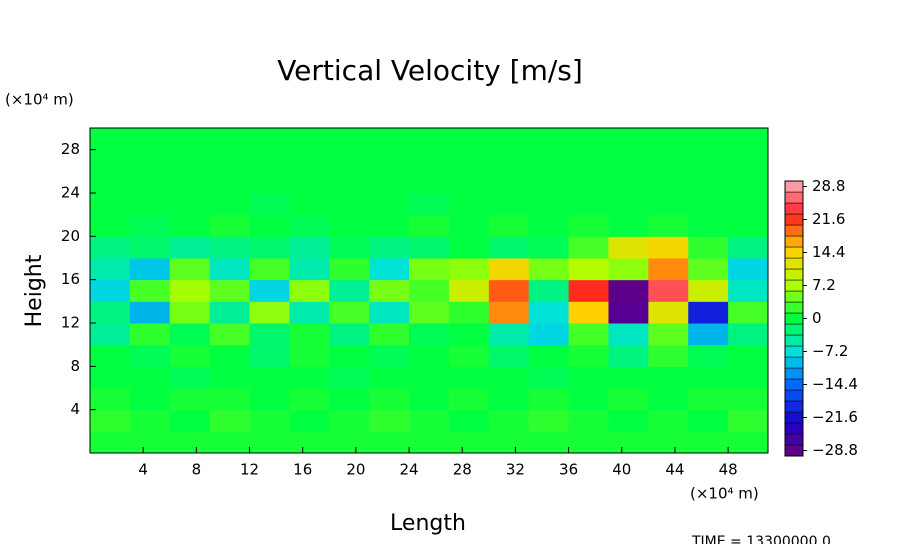 The image size is (904, 544). What do you see at coordinates (724, 494) in the screenshot?
I see `x-unit: (×10⁴ m)` at bounding box center [724, 494].